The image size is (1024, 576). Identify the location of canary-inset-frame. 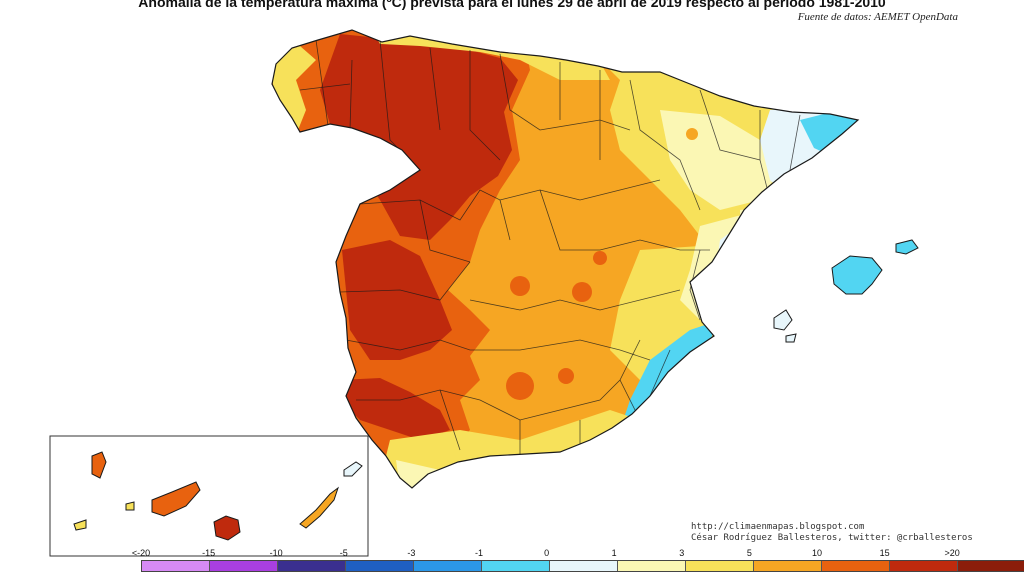
(209, 496).